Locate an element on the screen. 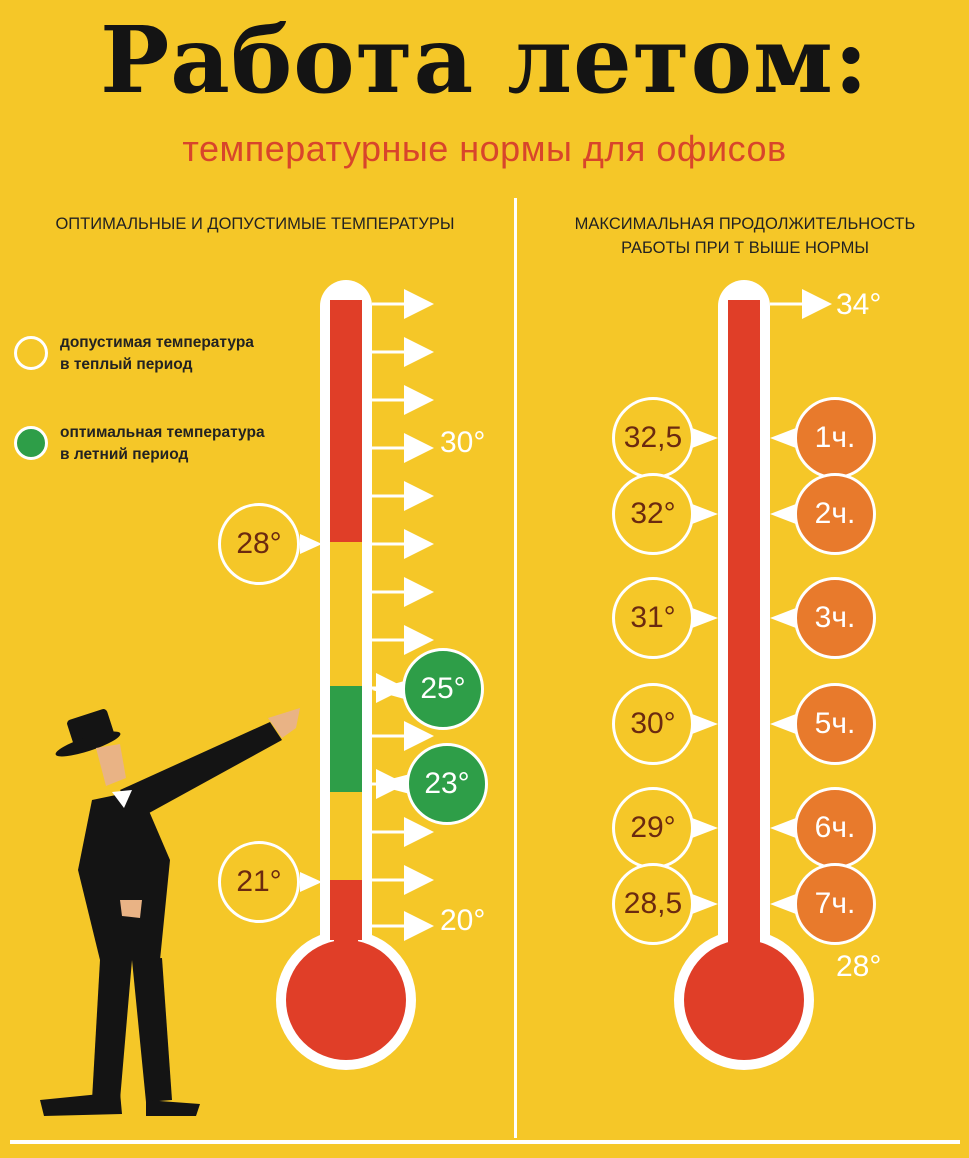  bottom-divider is located at coordinates (485, 1142).